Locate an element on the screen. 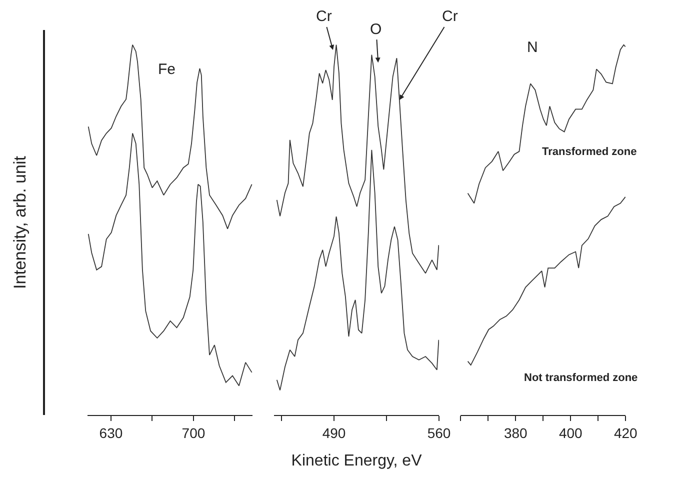 The height and width of the screenshot is (479, 673). x-tick-label: 400 is located at coordinates (570, 432).